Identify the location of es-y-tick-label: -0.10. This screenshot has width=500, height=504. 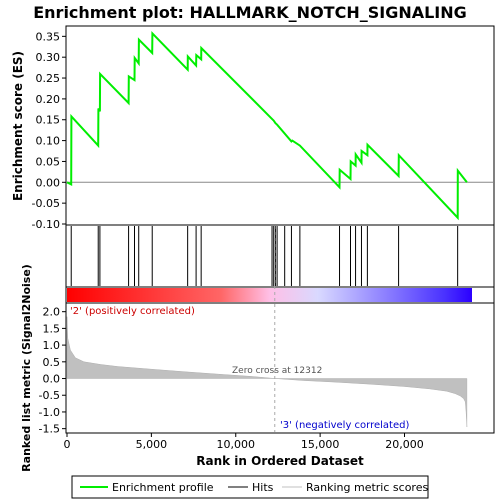
(46, 224).